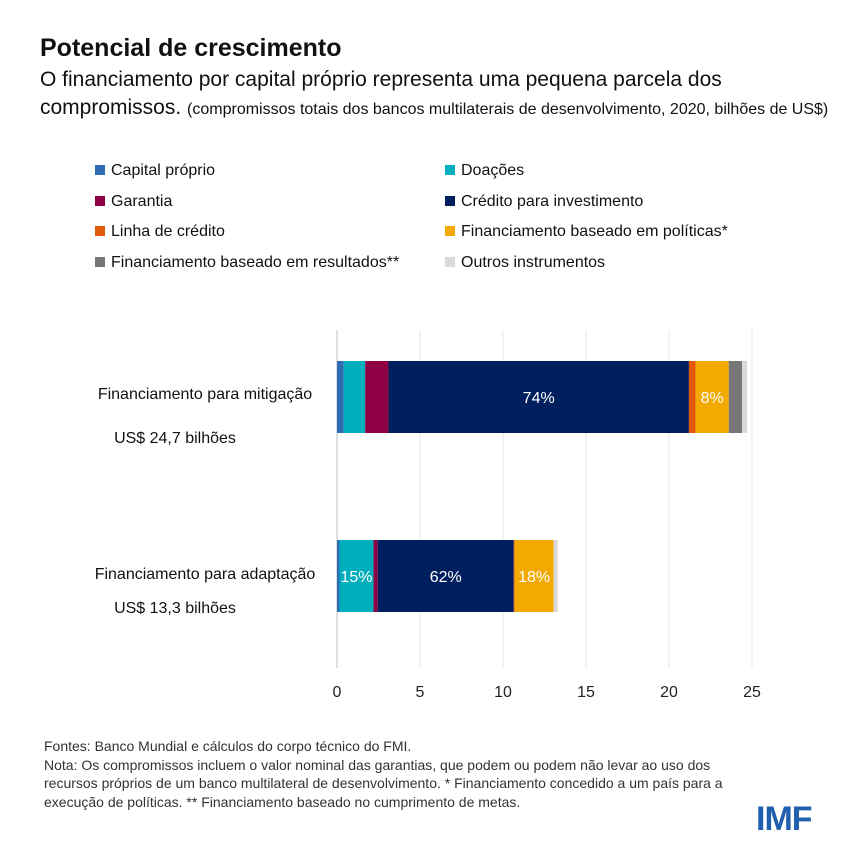 The image size is (867, 867). I want to click on legend-item: Financiamento baseado em resultados**, so click(247, 263).